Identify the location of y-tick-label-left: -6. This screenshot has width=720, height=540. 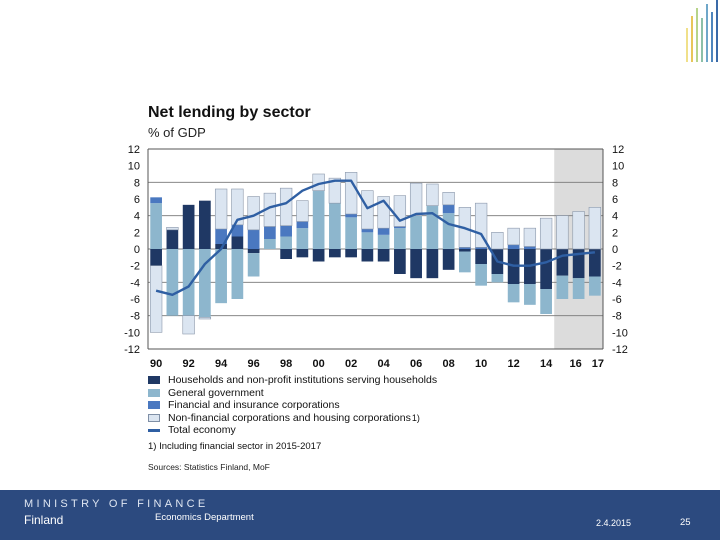
(135, 300).